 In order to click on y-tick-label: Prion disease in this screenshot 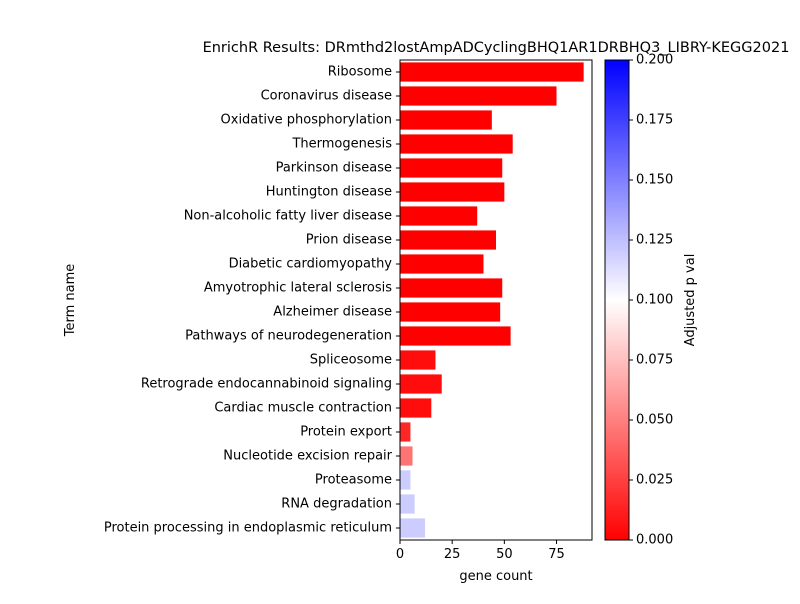, I will do `click(349, 240)`.